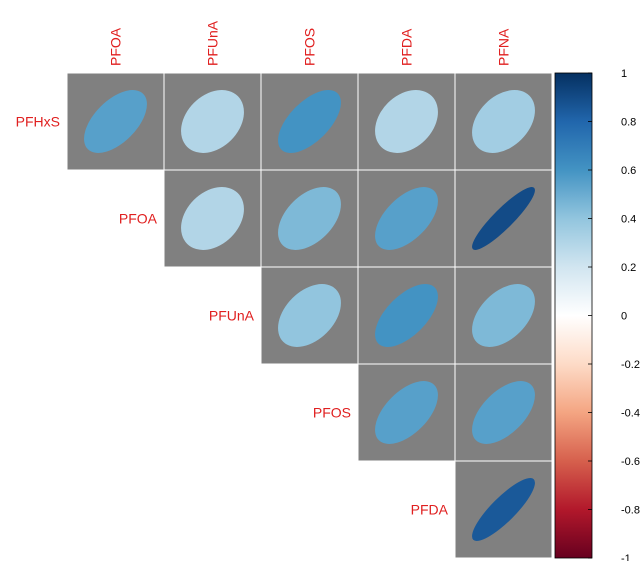 This screenshot has width=640, height=561. What do you see at coordinates (630, 511) in the screenshot?
I see `colorbar-tick-label: -0.8` at bounding box center [630, 511].